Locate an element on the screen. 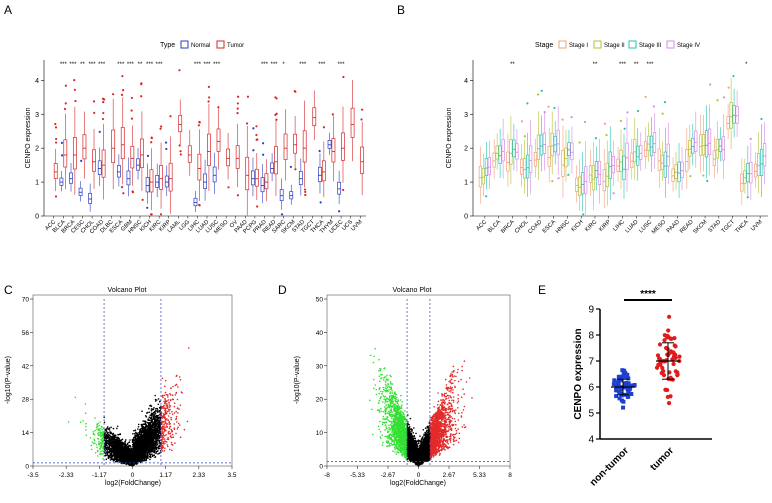 The height and width of the screenshot is (503, 772). box-stage4-kirc is located at coordinates (599, 172).